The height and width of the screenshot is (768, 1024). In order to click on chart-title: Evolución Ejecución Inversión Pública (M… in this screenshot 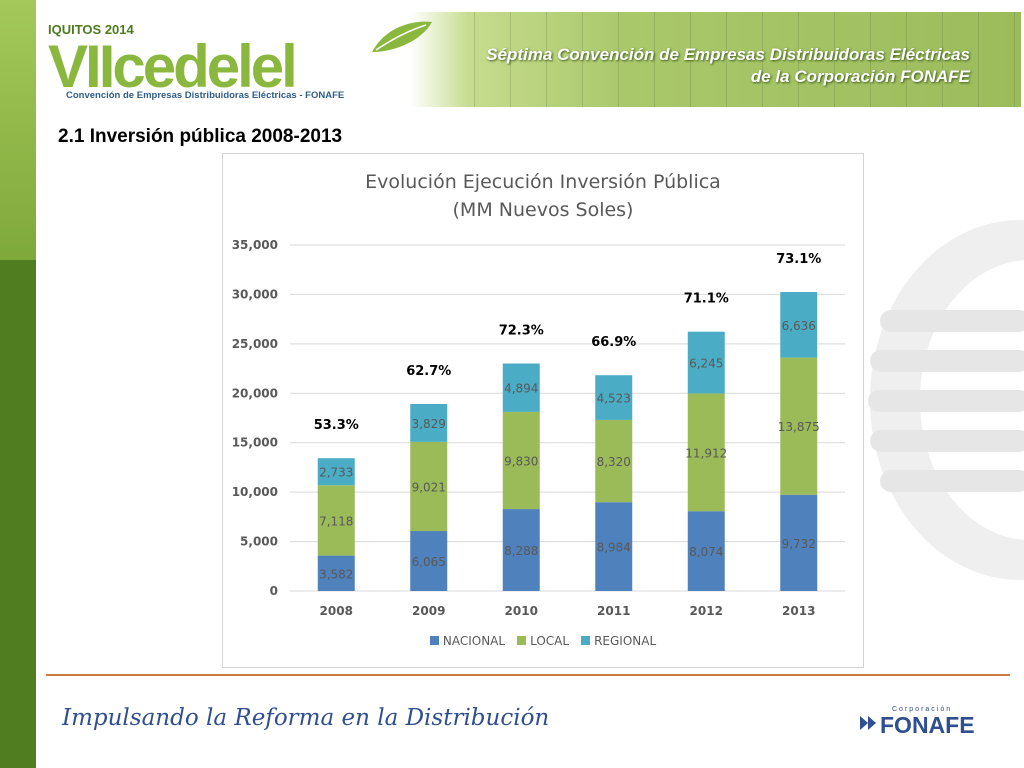, I will do `click(543, 196)`.